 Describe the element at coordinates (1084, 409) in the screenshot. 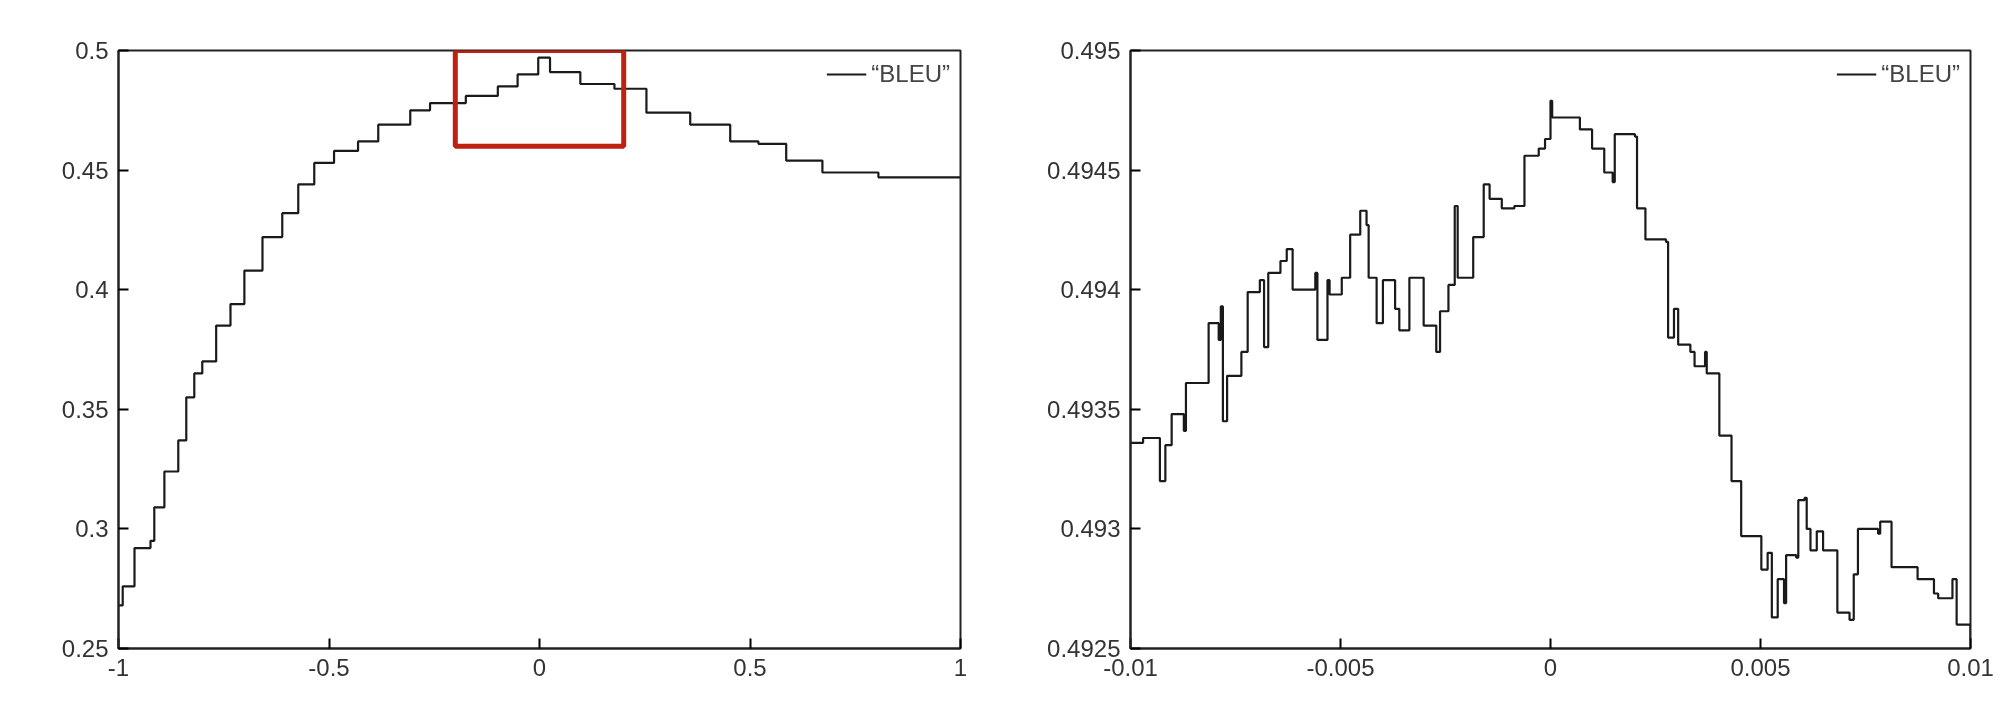

I see `y-tick-label: 0.4935` at that location.